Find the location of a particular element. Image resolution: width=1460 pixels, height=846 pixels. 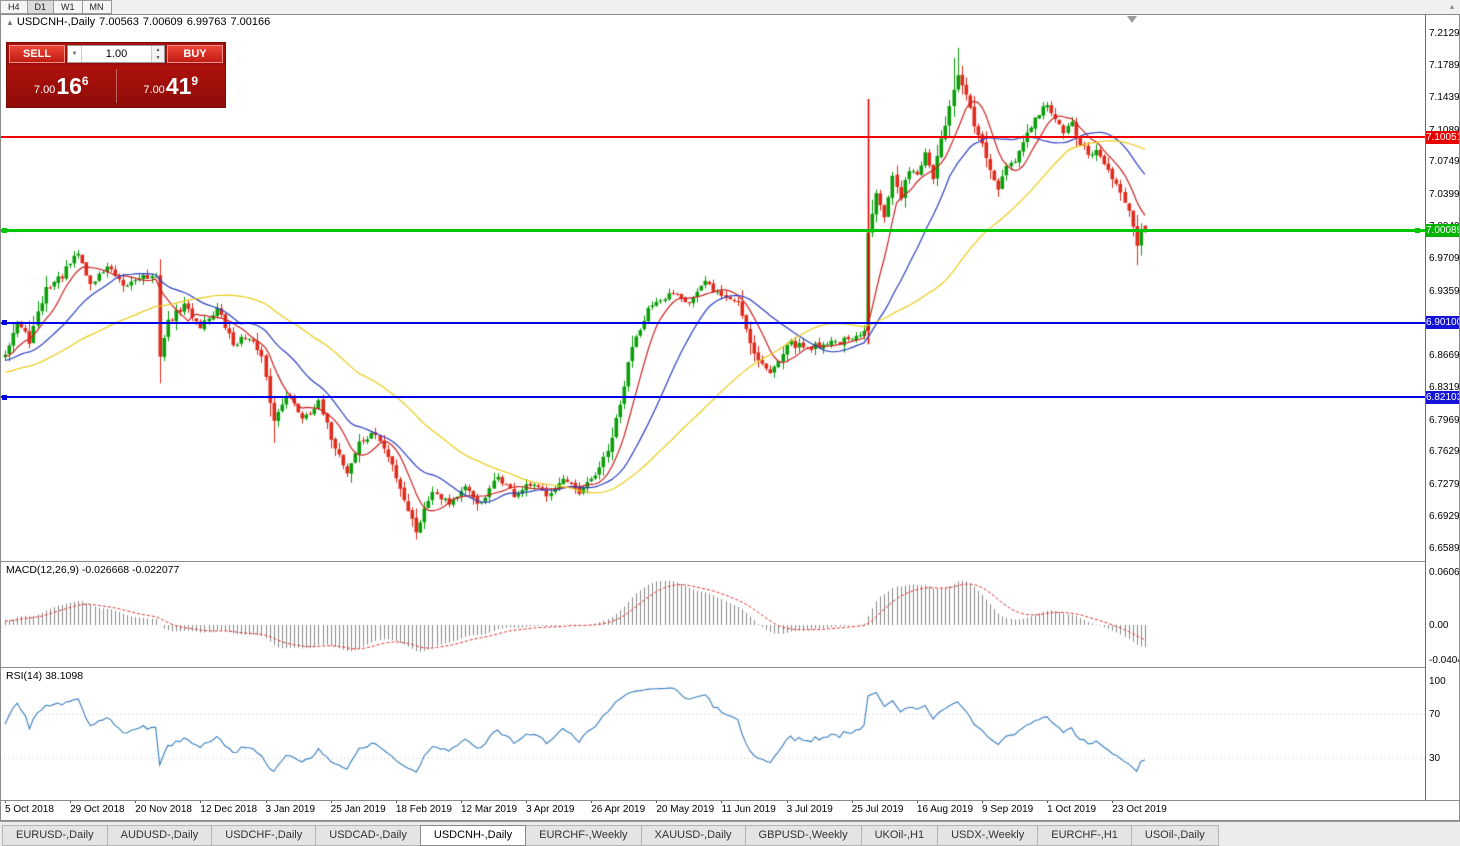

time-axis-label: 9 Sep 2019 is located at coordinates (1008, 809).